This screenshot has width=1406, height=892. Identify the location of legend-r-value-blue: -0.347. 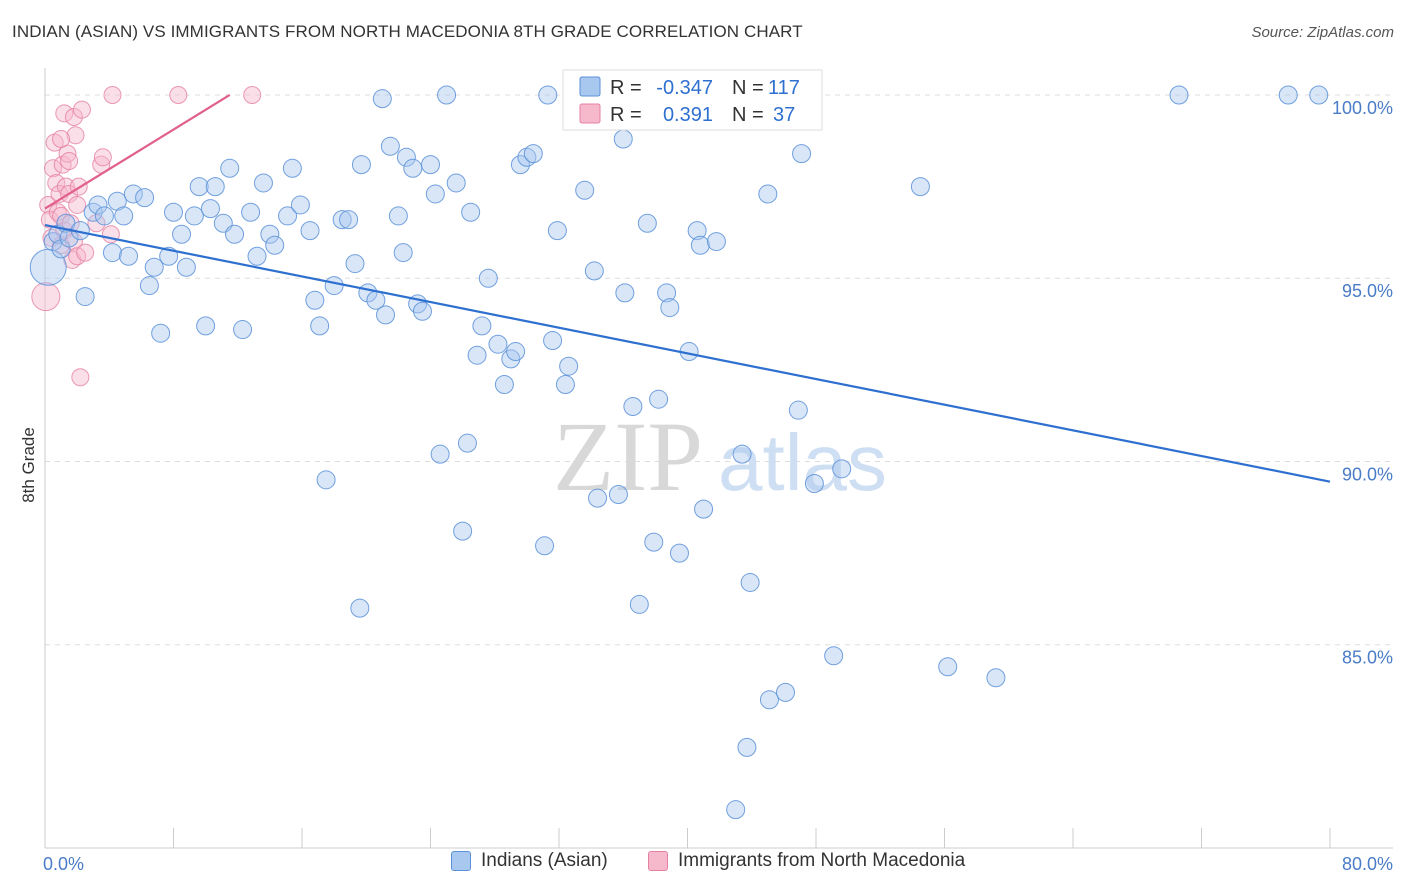
(684, 88).